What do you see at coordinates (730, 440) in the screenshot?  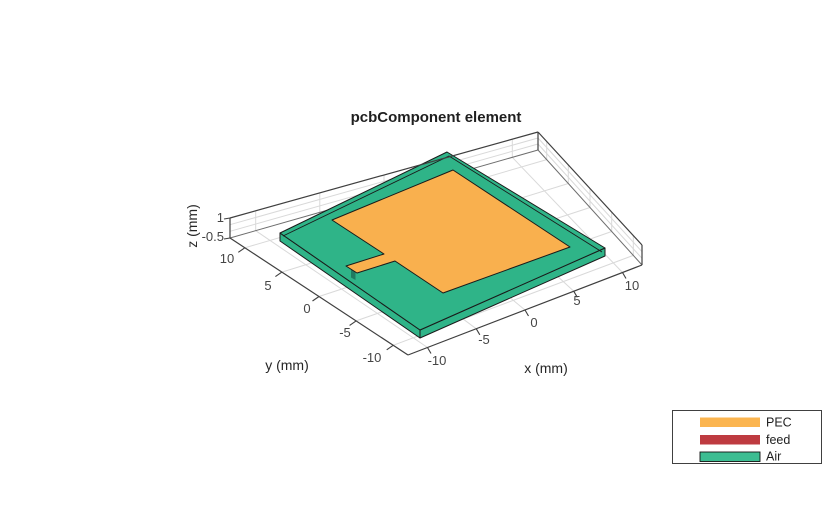 I see `legend-swatch-feed` at bounding box center [730, 440].